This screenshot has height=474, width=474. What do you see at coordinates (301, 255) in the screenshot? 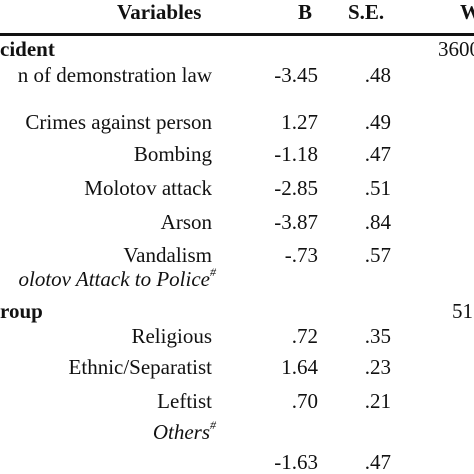
I see `row-b: -.73` at bounding box center [301, 255].